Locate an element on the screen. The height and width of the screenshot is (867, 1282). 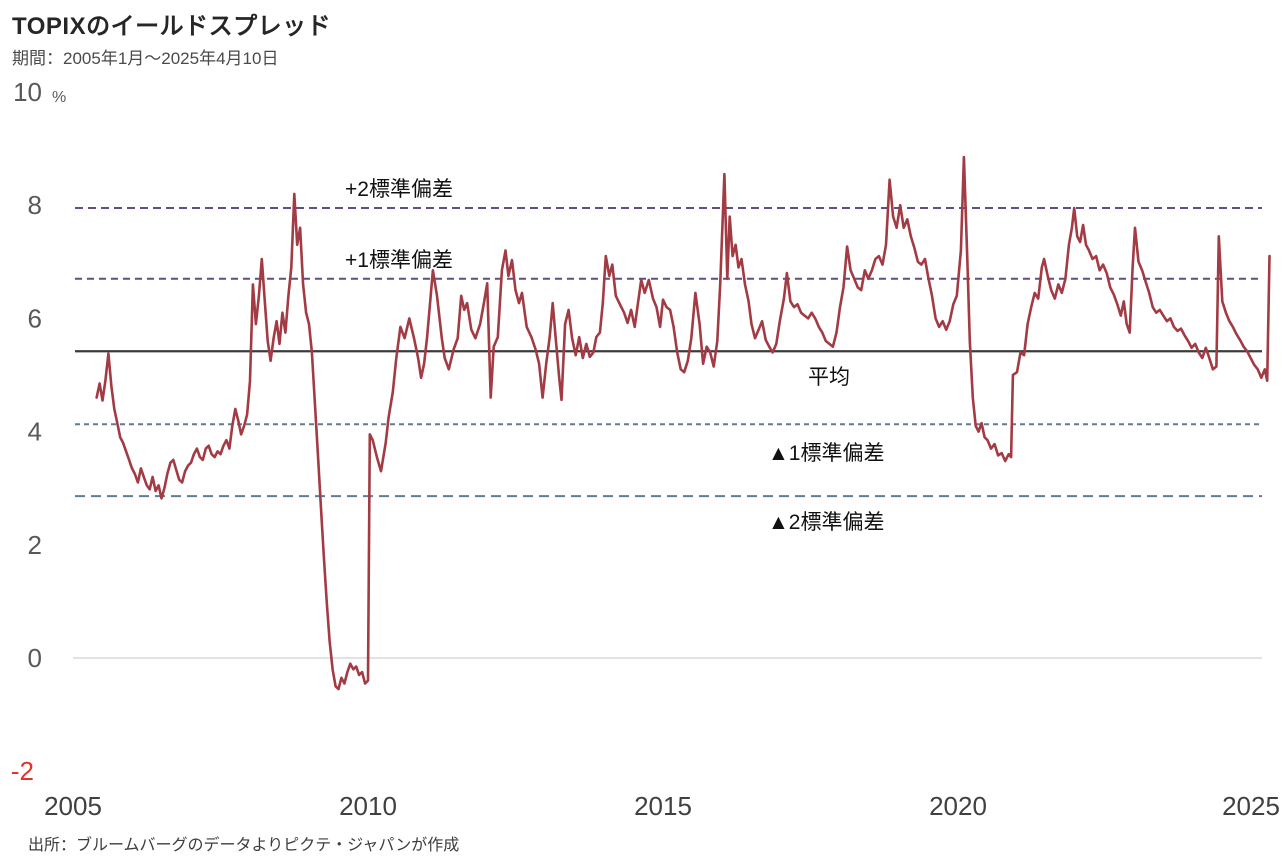
y-tick--2: -2 is located at coordinates (22, 771).